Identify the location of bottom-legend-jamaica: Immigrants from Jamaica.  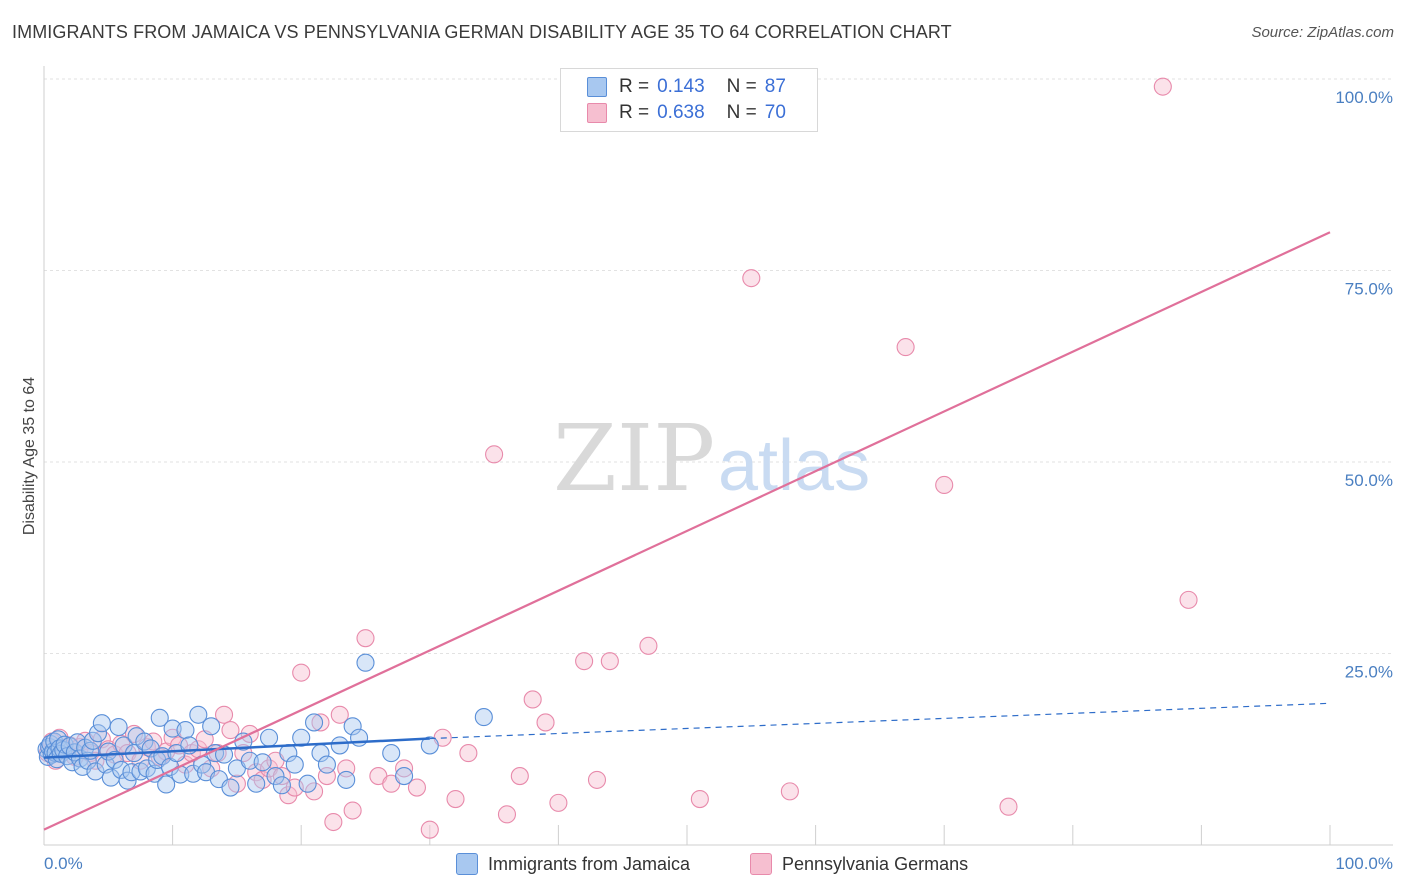
(573, 864).